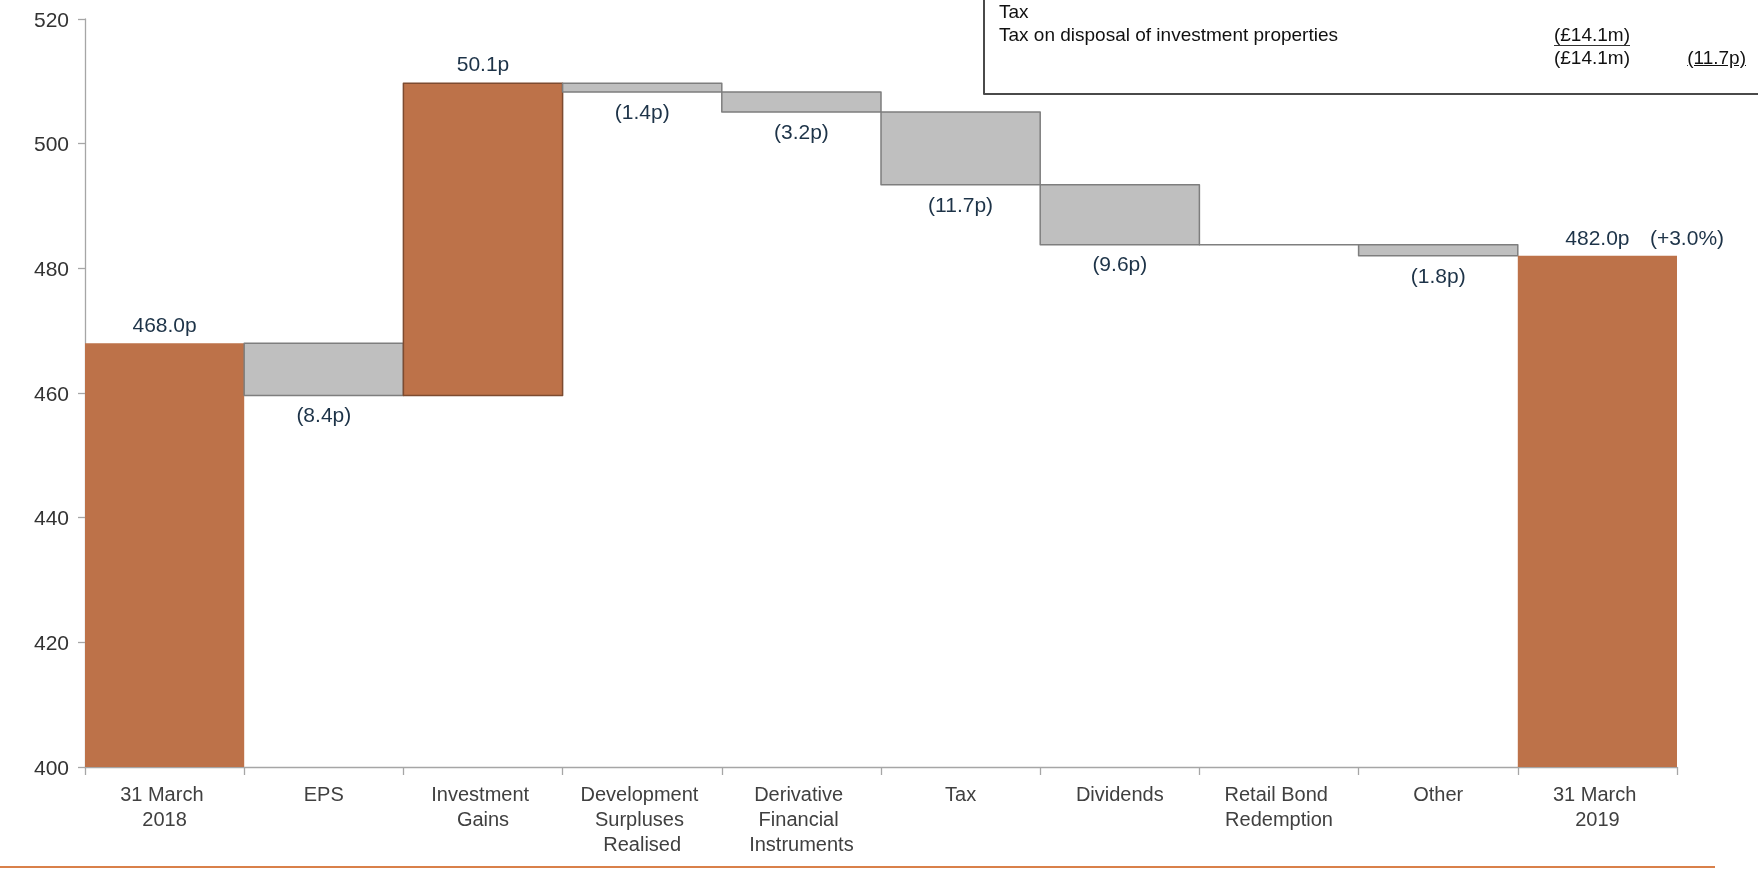  I want to click on x-tick-label: 31 March 2019, so click(1597, 806).